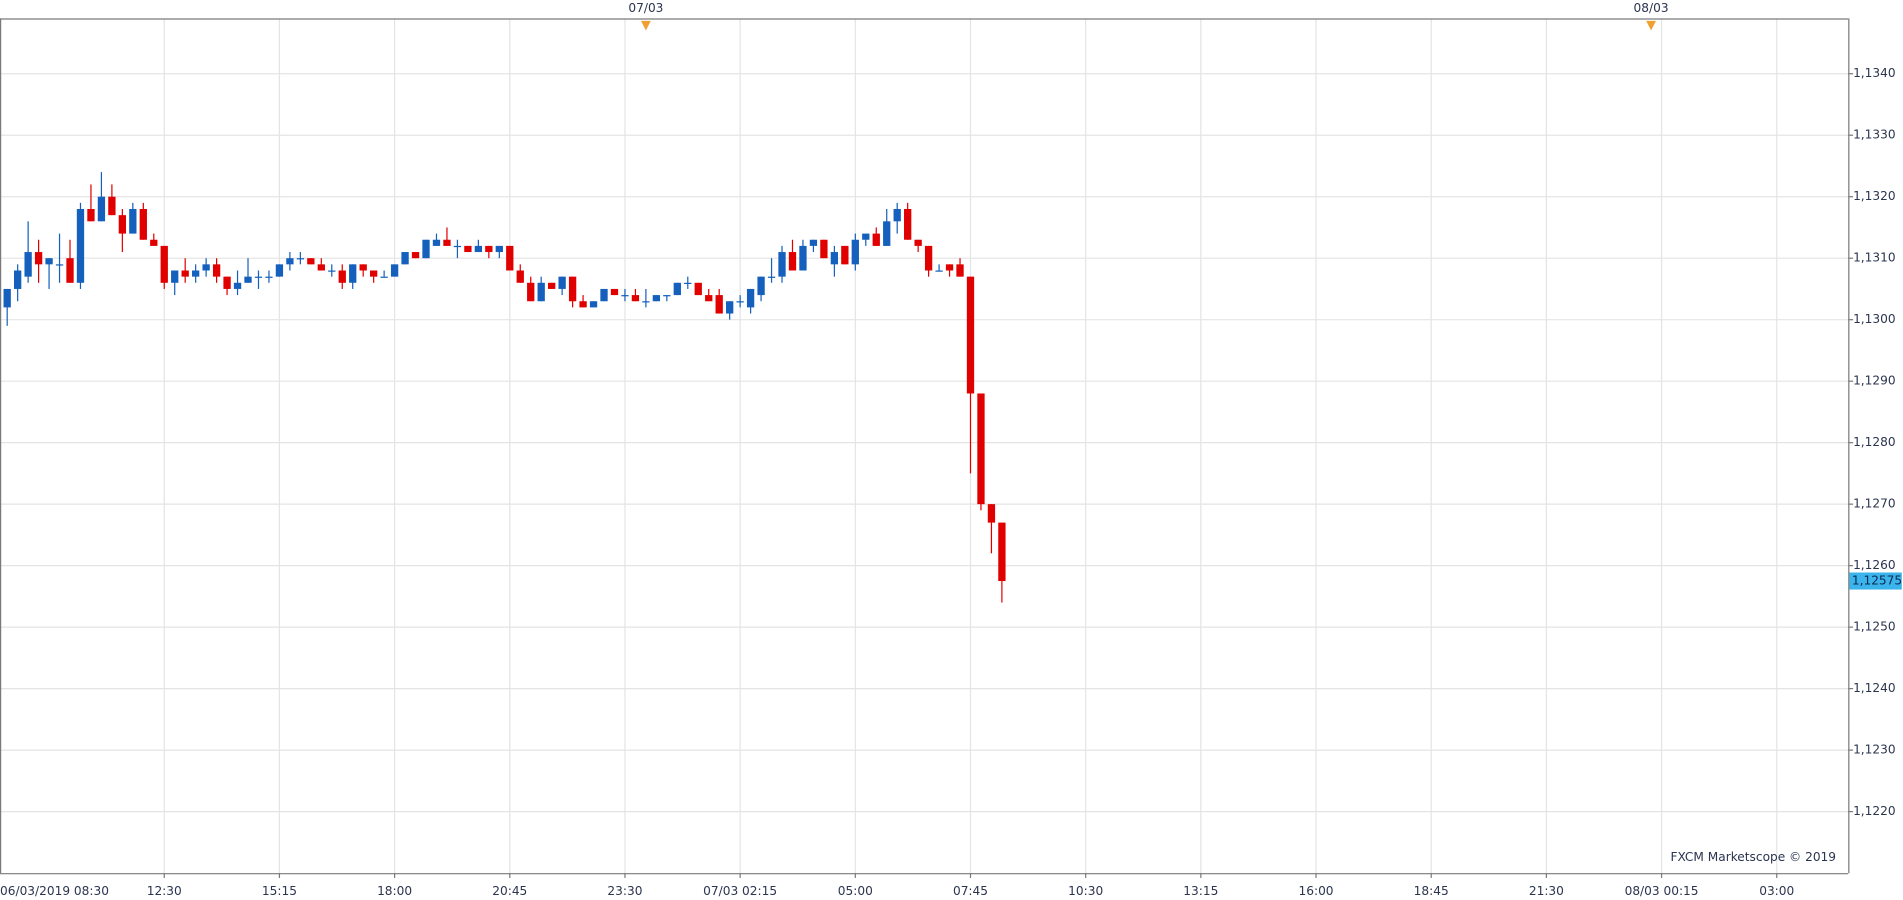 This screenshot has width=1903, height=900. Describe the element at coordinates (1651, 8) in the screenshot. I see `day-marker-label: 08/03` at that location.